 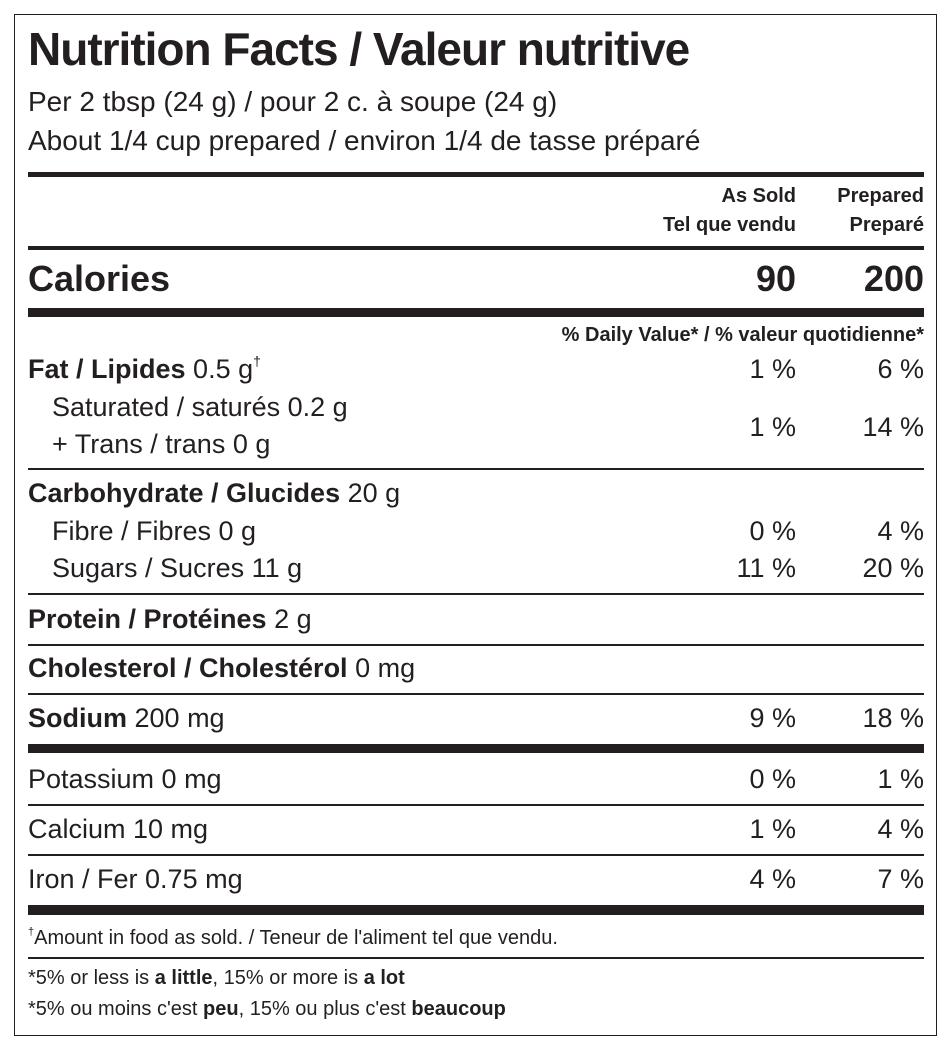 I want to click on iron-label: Iron / Fer 0.75 mg, so click(x=135, y=879).